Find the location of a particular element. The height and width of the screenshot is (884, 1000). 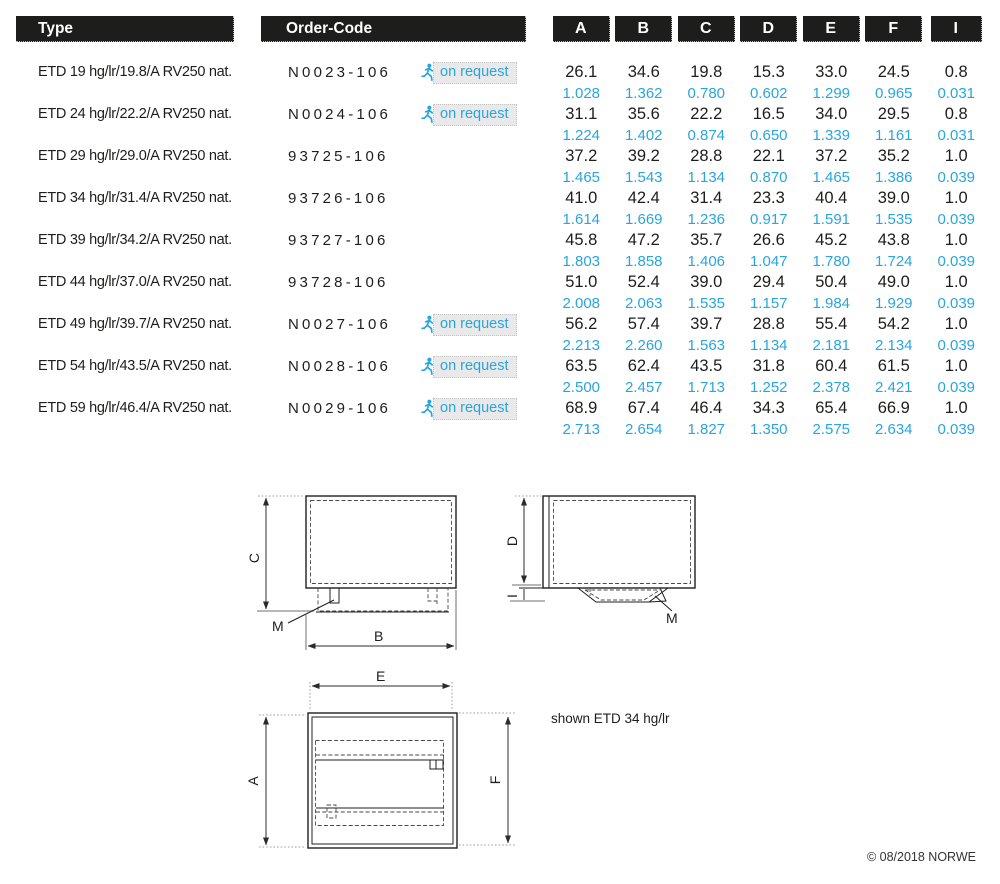

dim-inch-value: 1.614 is located at coordinates (581, 219).